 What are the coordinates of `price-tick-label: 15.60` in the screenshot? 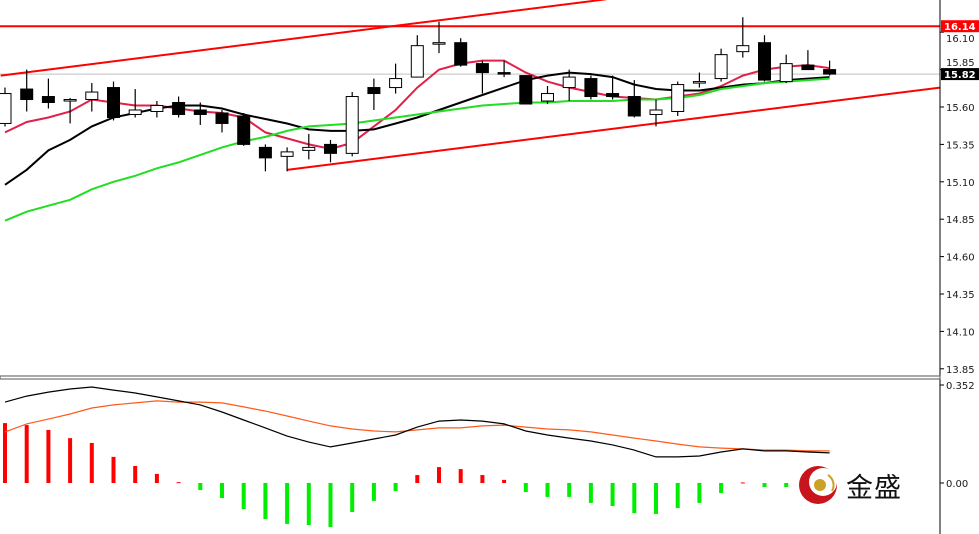 It's located at (960, 108).